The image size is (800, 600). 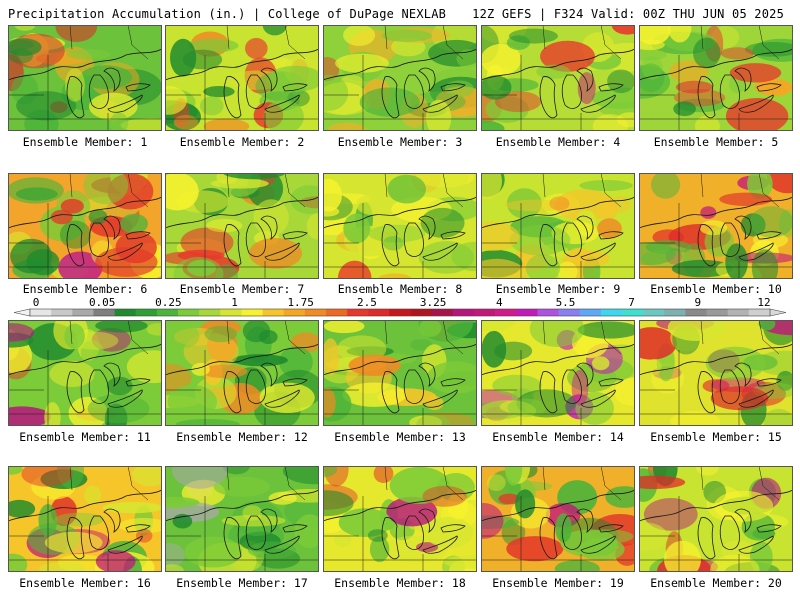 I want to click on colorbar-tick-label: 9, so click(x=697, y=302).